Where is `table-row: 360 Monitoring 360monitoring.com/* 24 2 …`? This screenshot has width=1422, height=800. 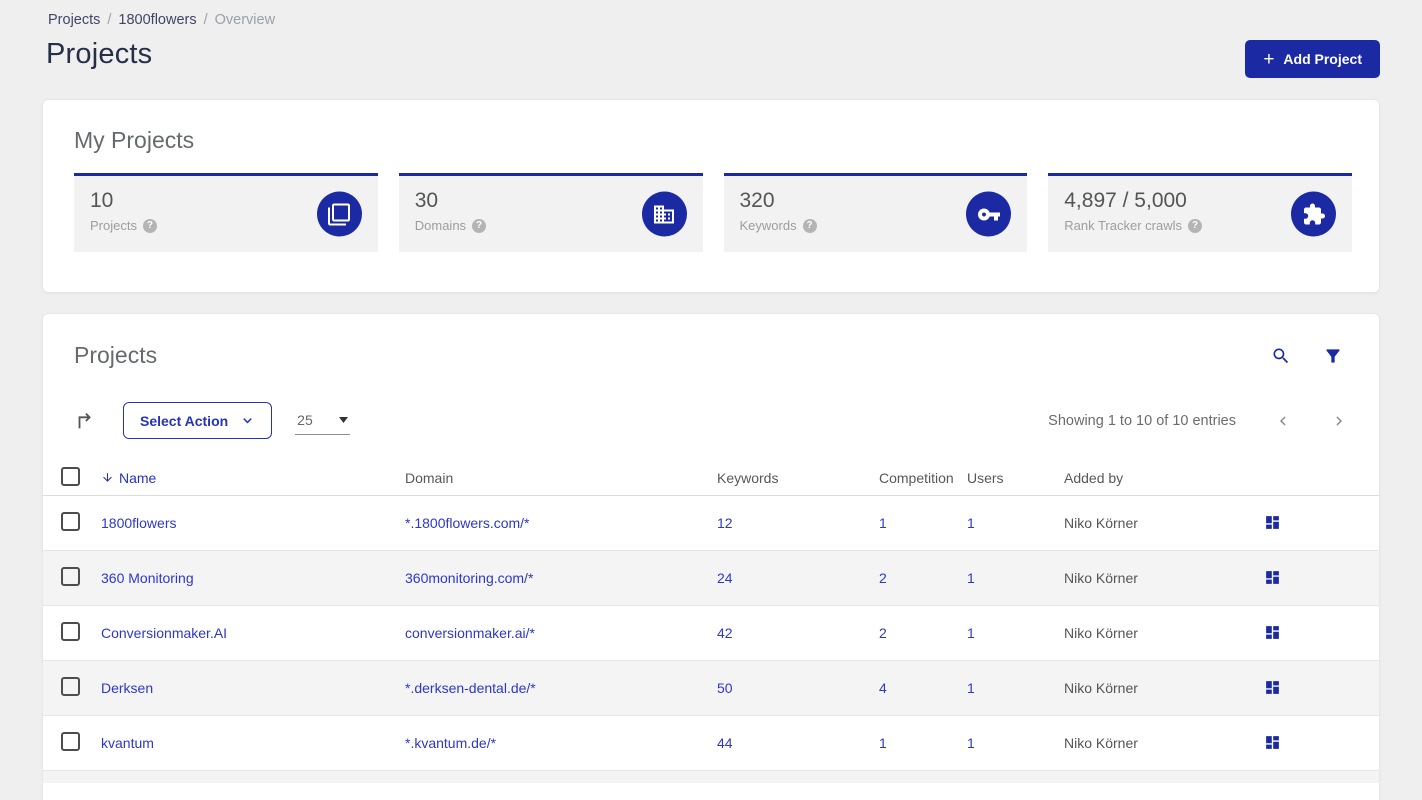
table-row: 360 Monitoring 360monitoring.com/* 24 2 … is located at coordinates (711, 578).